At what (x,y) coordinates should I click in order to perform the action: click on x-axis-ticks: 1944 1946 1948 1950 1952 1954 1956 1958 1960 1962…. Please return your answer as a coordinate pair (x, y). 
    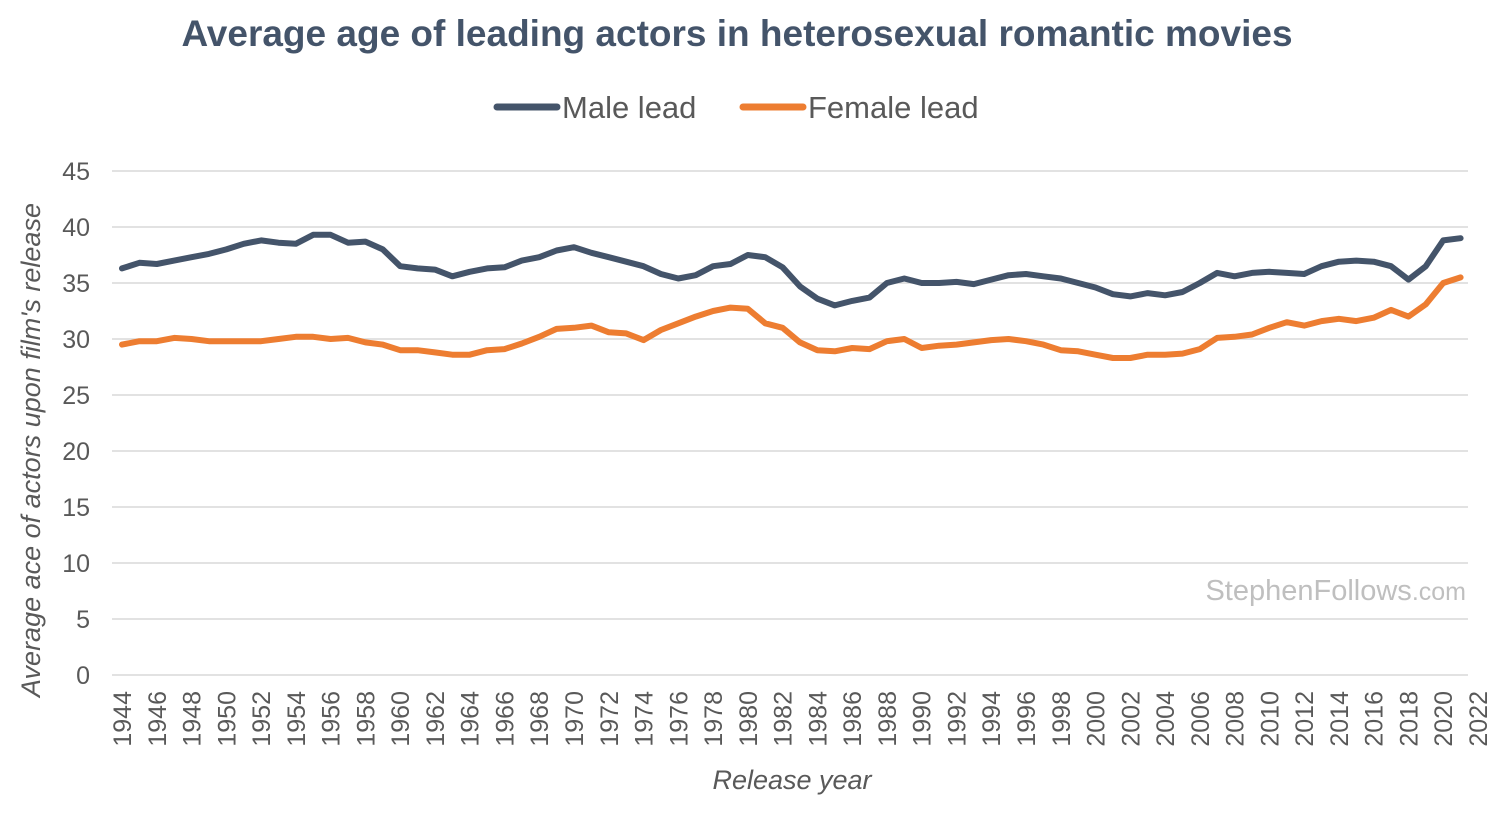
    Looking at the image, I should click on (801, 719).